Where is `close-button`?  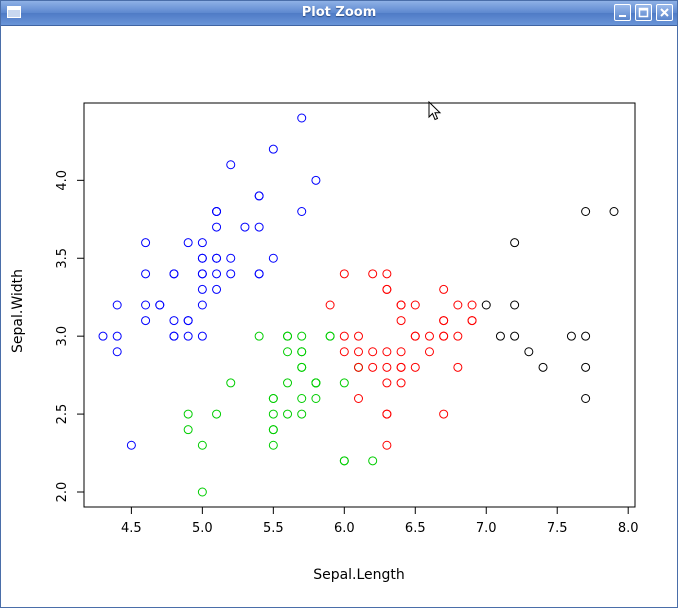 close-button is located at coordinates (664, 12).